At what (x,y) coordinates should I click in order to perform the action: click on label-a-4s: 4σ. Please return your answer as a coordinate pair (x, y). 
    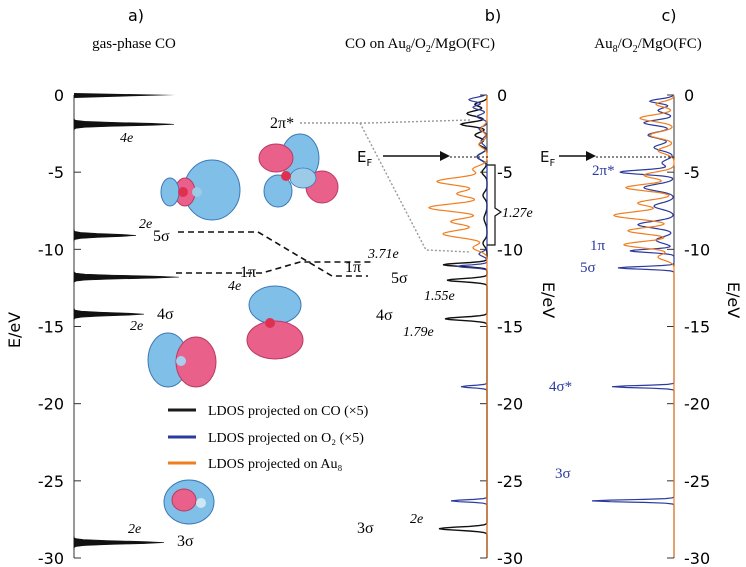
    Looking at the image, I should click on (165, 314).